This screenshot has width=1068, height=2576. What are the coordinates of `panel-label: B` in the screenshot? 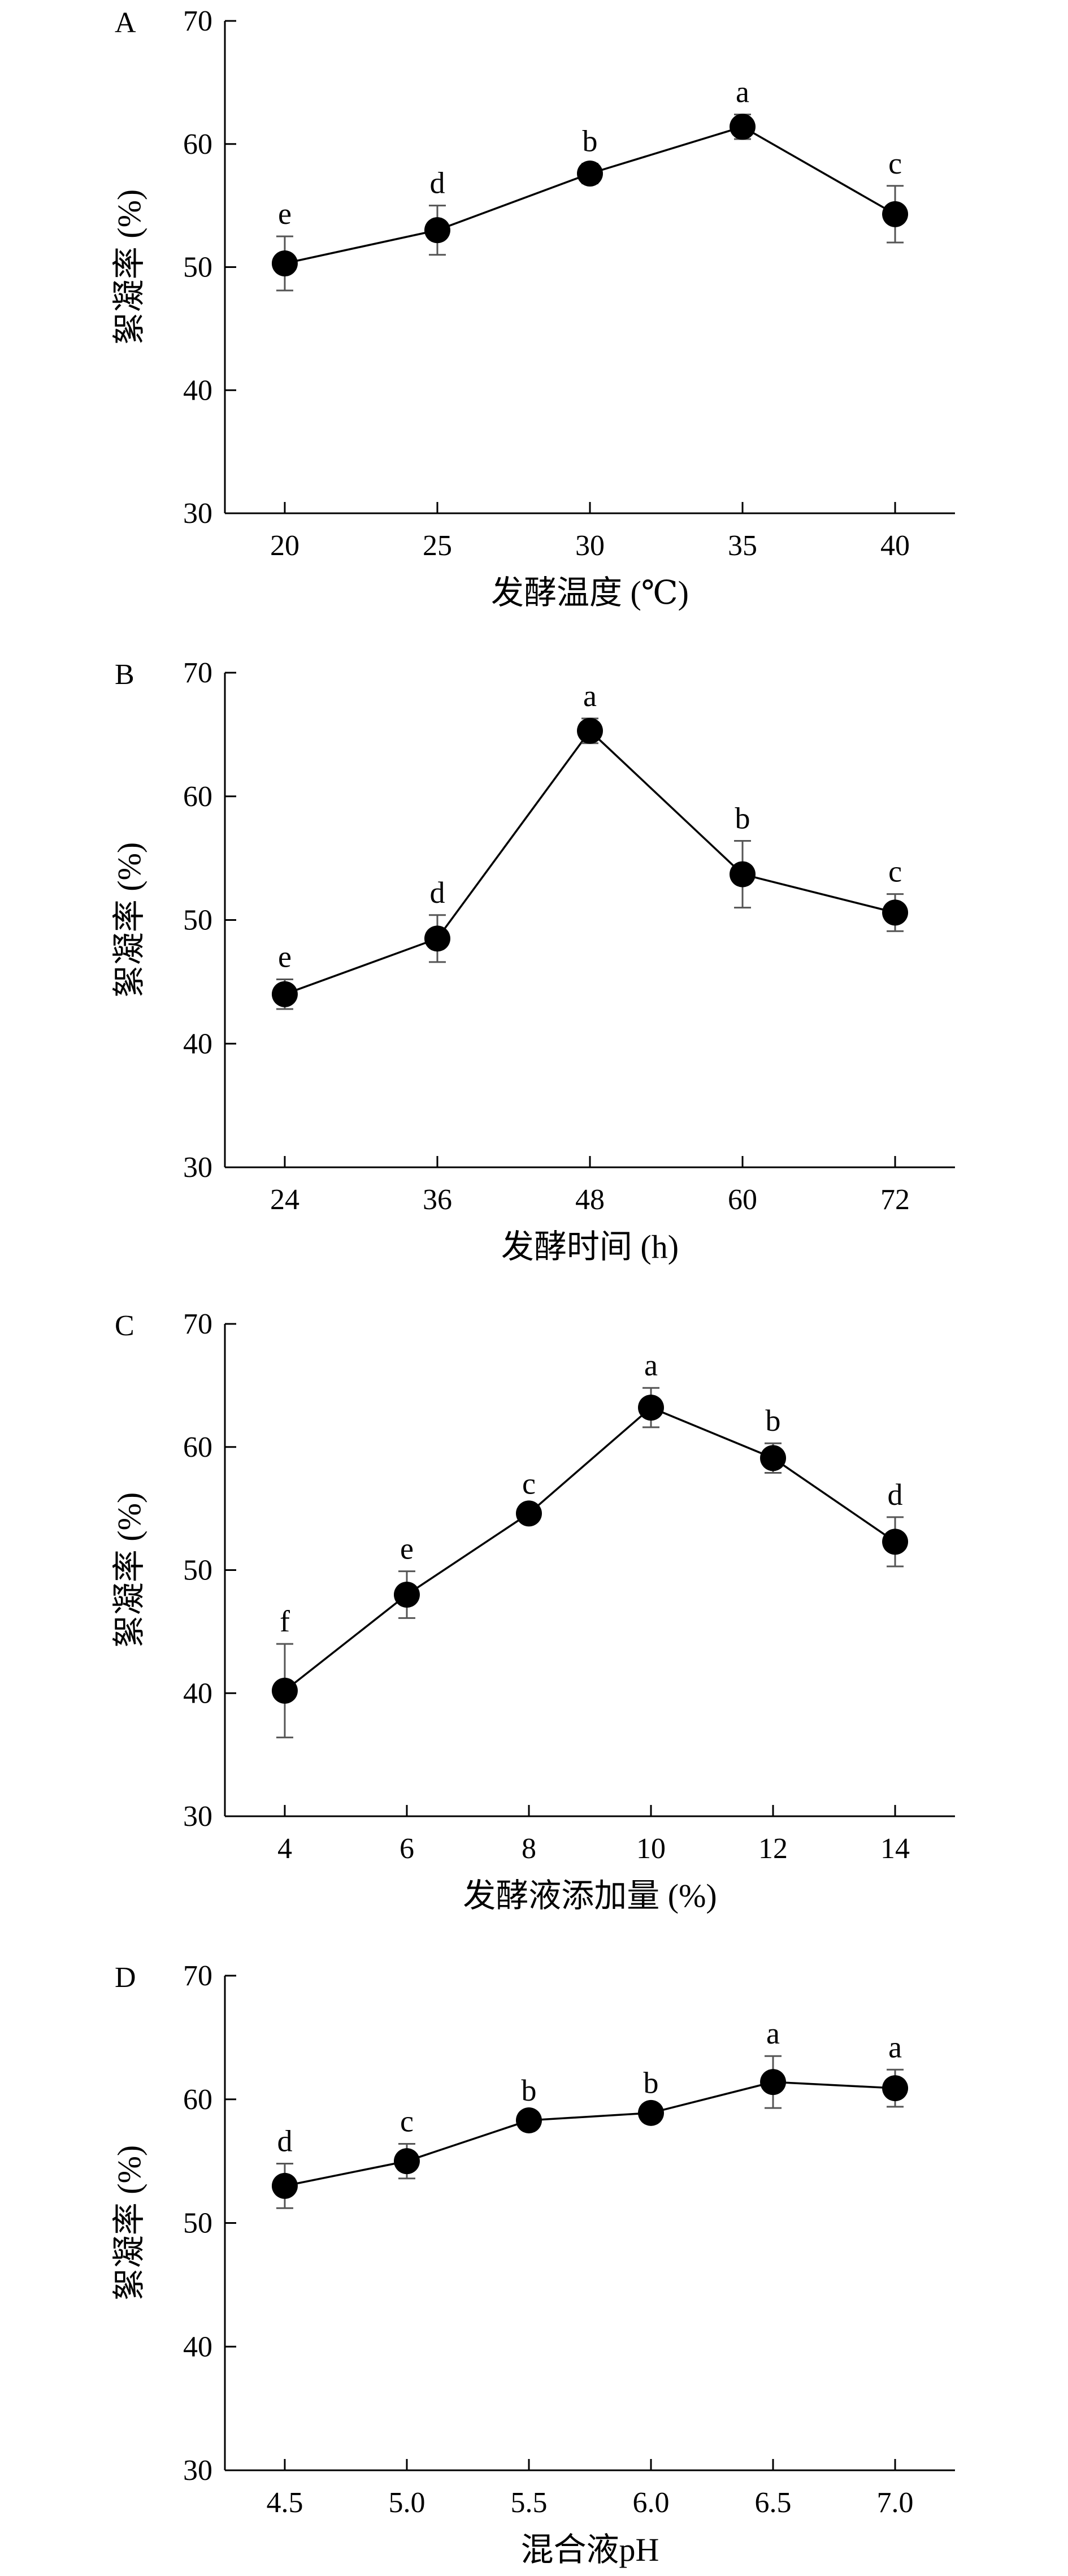 It's located at (124, 675).